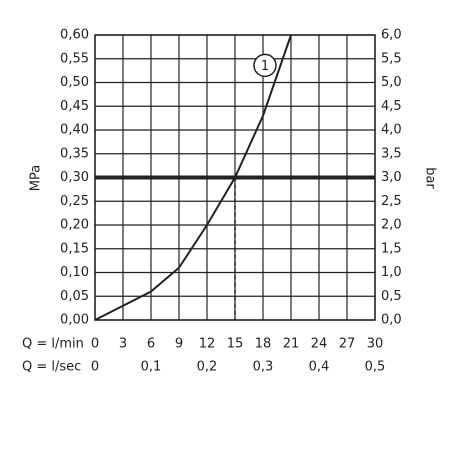 Image resolution: width=450 pixels, height=450 pixels. What do you see at coordinates (53, 344) in the screenshot?
I see `x-axis-label: Q = l/min` at bounding box center [53, 344].